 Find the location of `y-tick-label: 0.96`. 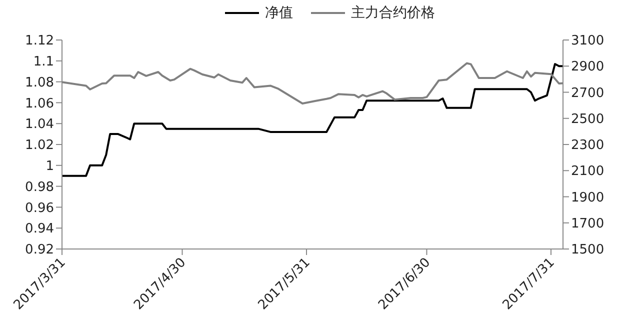

y-tick-label: 0.96 is located at coordinates (39, 208).